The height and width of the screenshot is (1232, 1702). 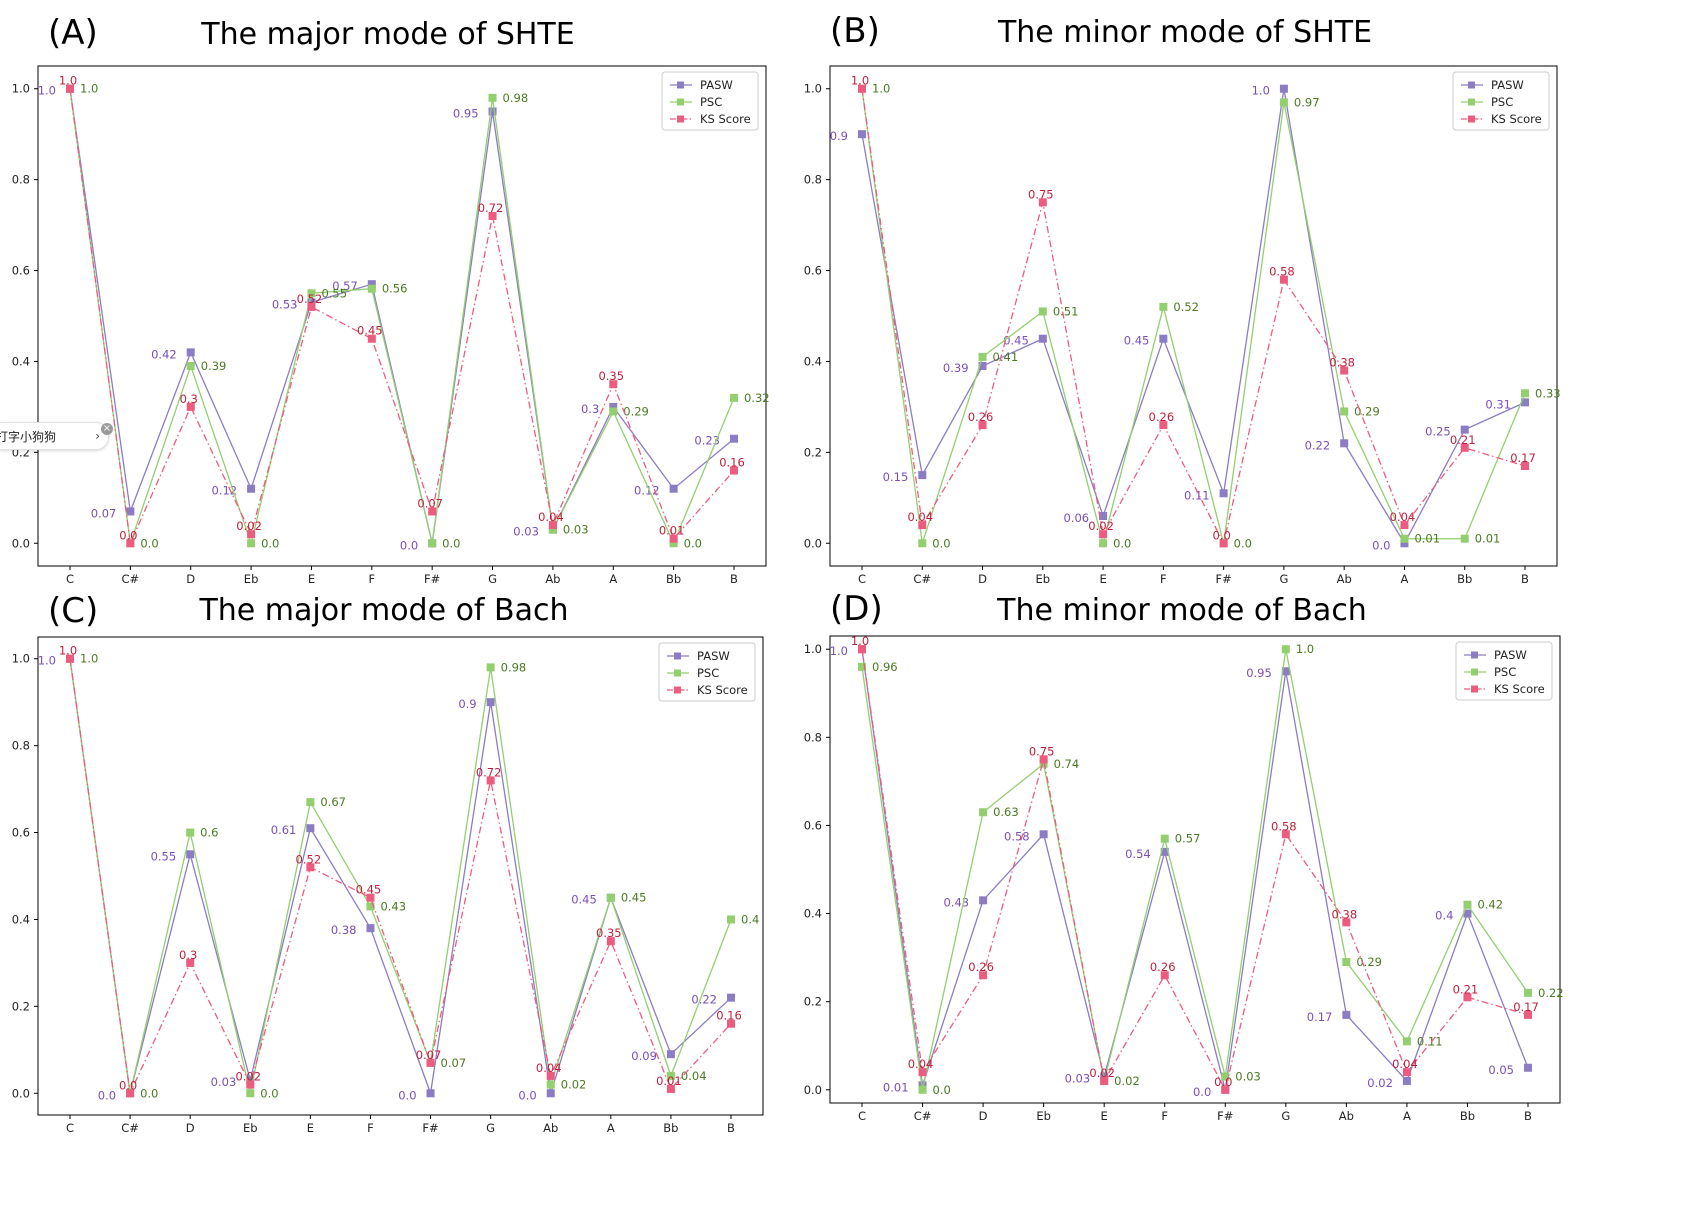 I want to click on close-icon: ×, so click(x=107, y=429).